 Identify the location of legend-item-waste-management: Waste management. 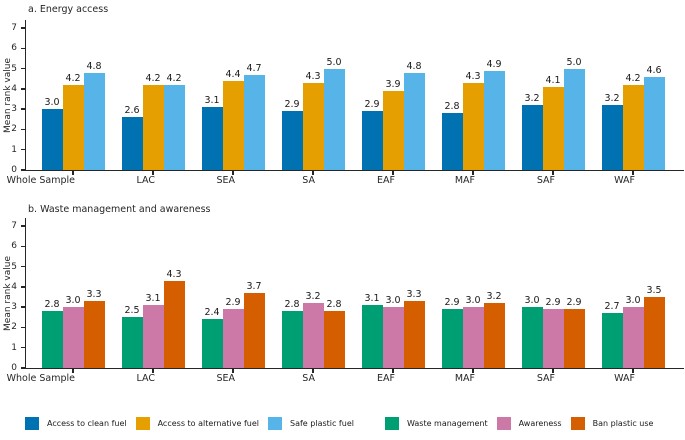
(436, 423).